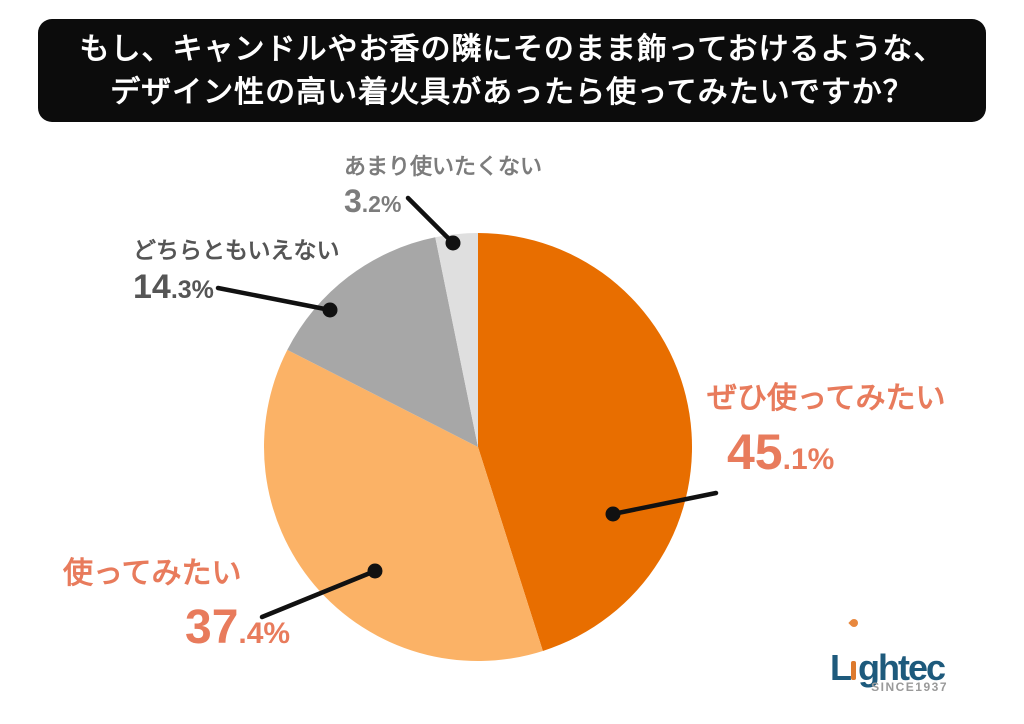 The image size is (1024, 724). What do you see at coordinates (902, 667) in the screenshot?
I see `logo-letters-ghtec: ghtec` at bounding box center [902, 667].